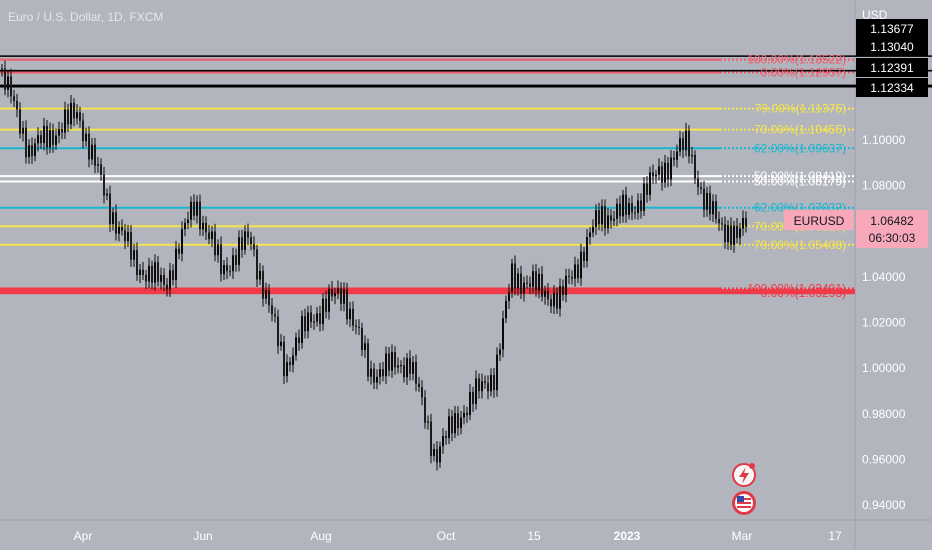 This screenshot has height=550, width=932. What do you see at coordinates (85, 17) in the screenshot?
I see `chart-title: Euro / U.S. Dollar, 1D, FXCM` at bounding box center [85, 17].